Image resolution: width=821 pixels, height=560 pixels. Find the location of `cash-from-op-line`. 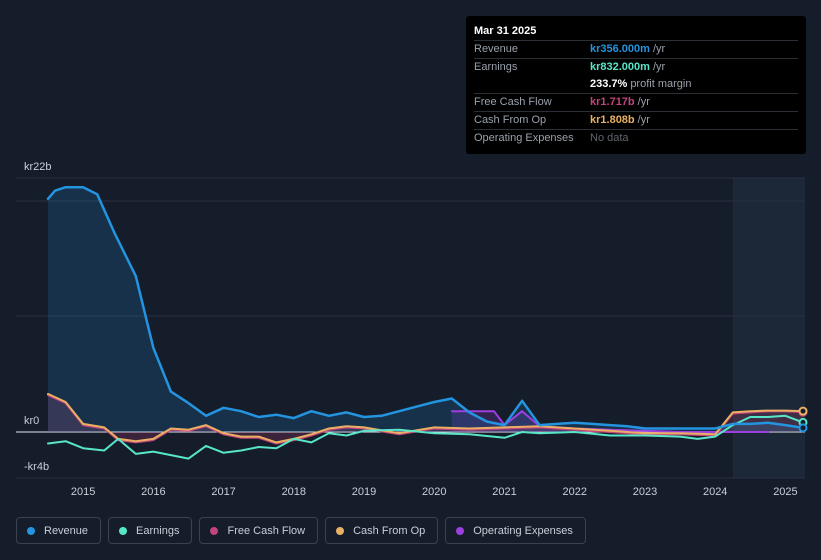

cash-from-op-line is located at coordinates (425, 418).